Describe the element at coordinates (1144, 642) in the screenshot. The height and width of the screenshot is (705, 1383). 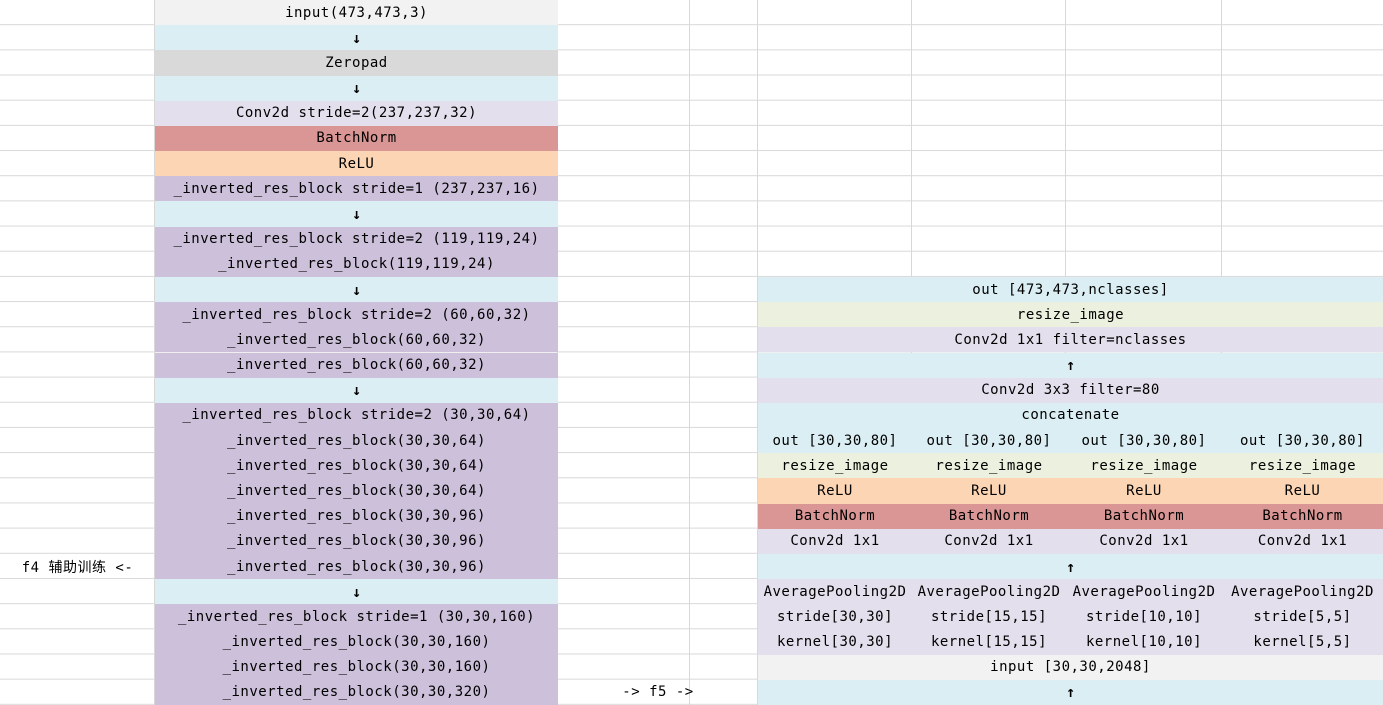
I see `branch-kernel-cell: kernel[10,10]` at that location.